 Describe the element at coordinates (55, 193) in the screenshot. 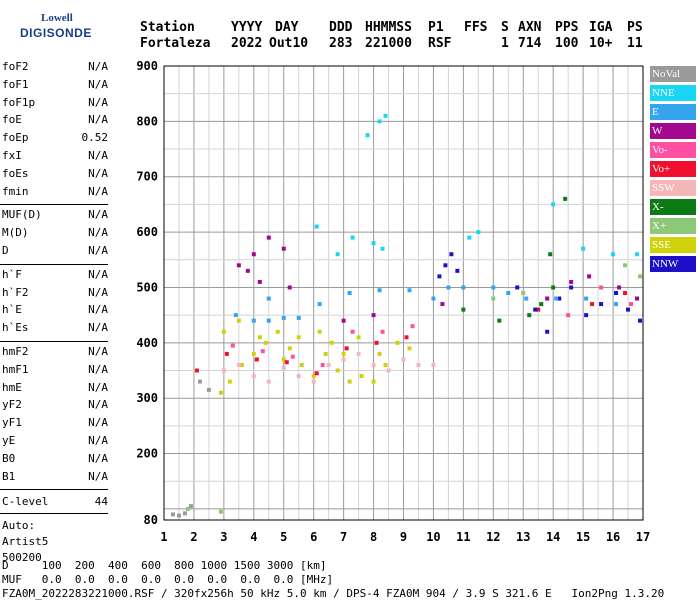

I see `param-fmin: fmin N/A` at that location.